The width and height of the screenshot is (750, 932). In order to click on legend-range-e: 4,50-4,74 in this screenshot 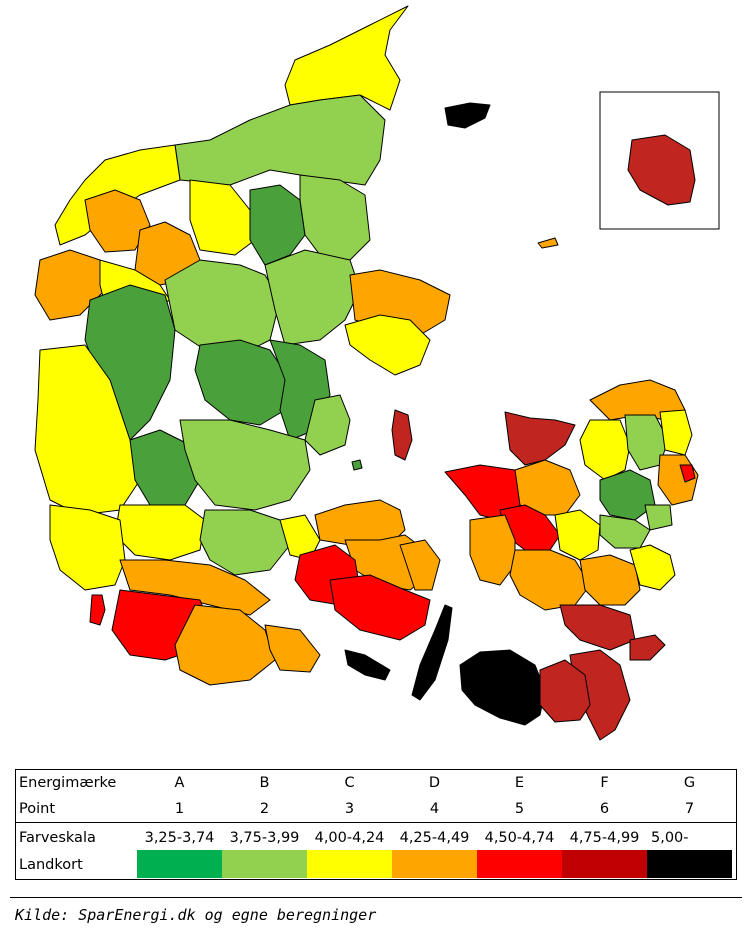, I will do `click(519, 838)`.